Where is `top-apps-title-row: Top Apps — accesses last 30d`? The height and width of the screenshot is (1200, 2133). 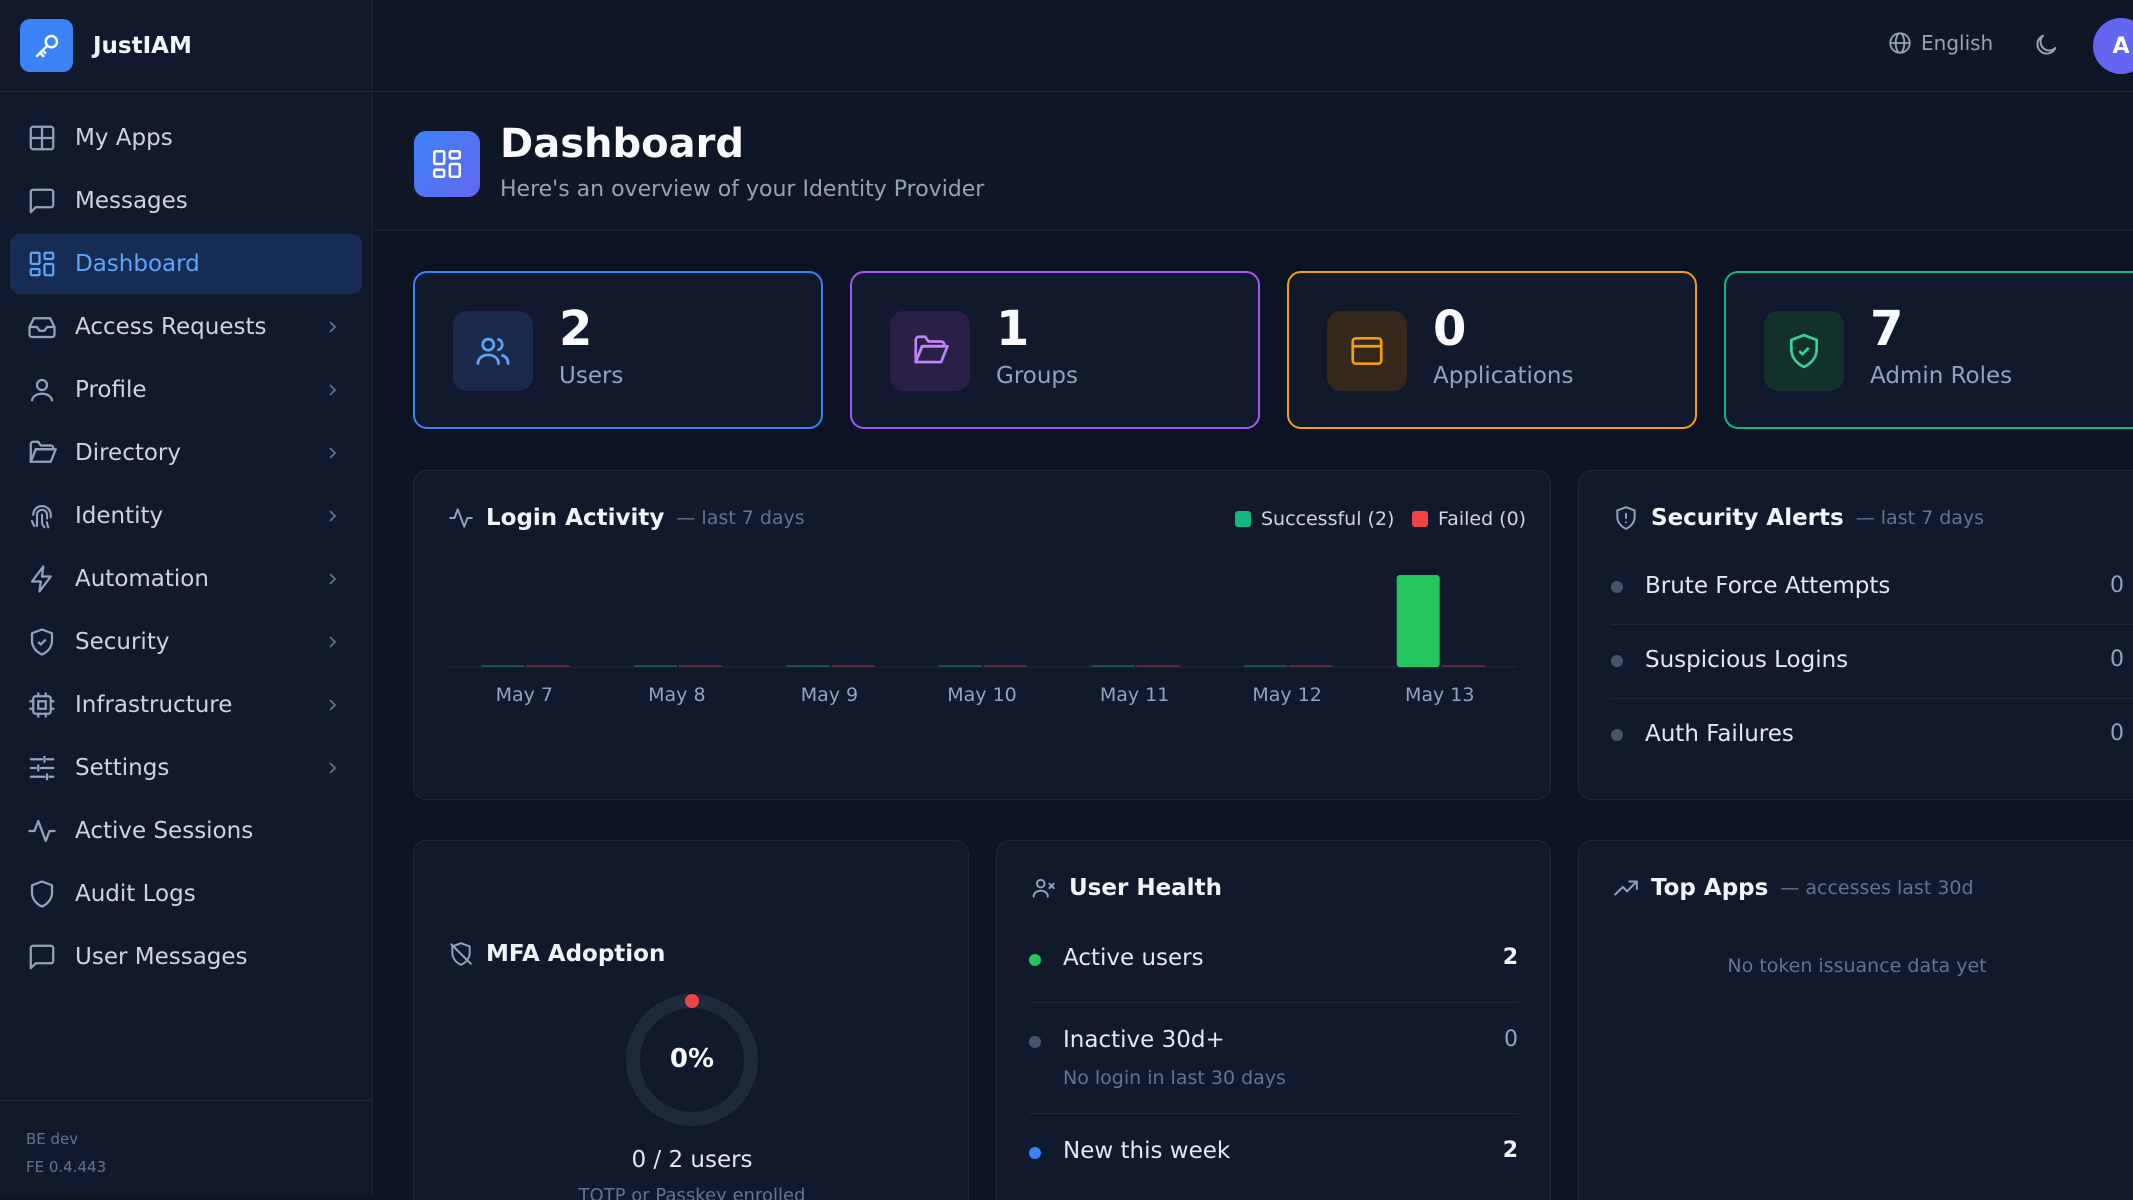 top-apps-title-row: Top Apps — accesses last 30d is located at coordinates (1793, 888).